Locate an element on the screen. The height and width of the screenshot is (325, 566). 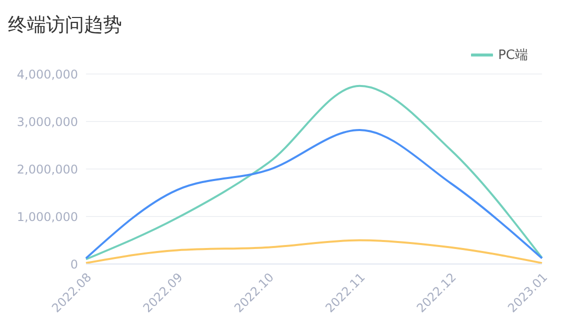
line-series is located at coordinates (314, 251).